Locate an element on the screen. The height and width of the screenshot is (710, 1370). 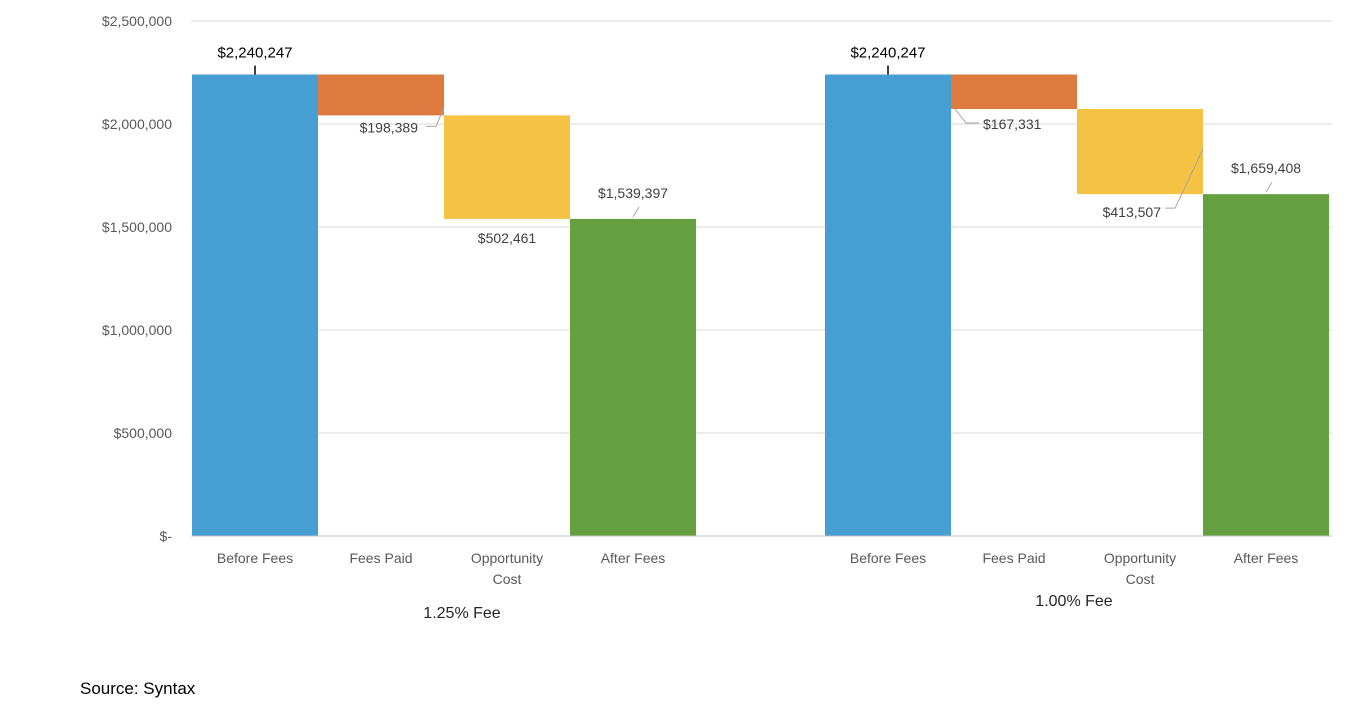
data-label-opportunity-cost: $413,507 is located at coordinates (1132, 212).